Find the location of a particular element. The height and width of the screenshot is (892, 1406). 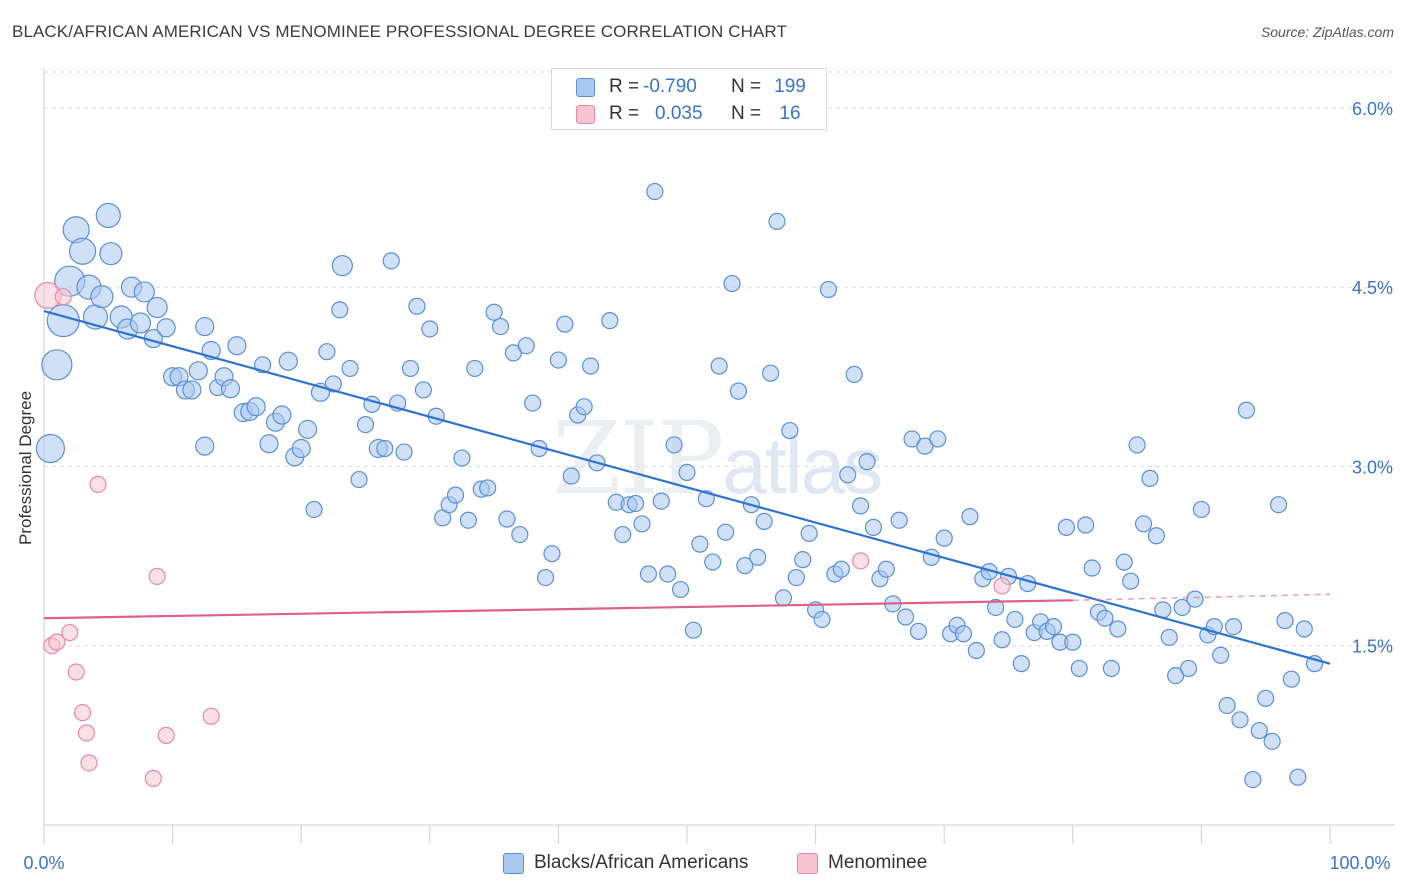

y-tick-label: 3.0% is located at coordinates (1372, 467).